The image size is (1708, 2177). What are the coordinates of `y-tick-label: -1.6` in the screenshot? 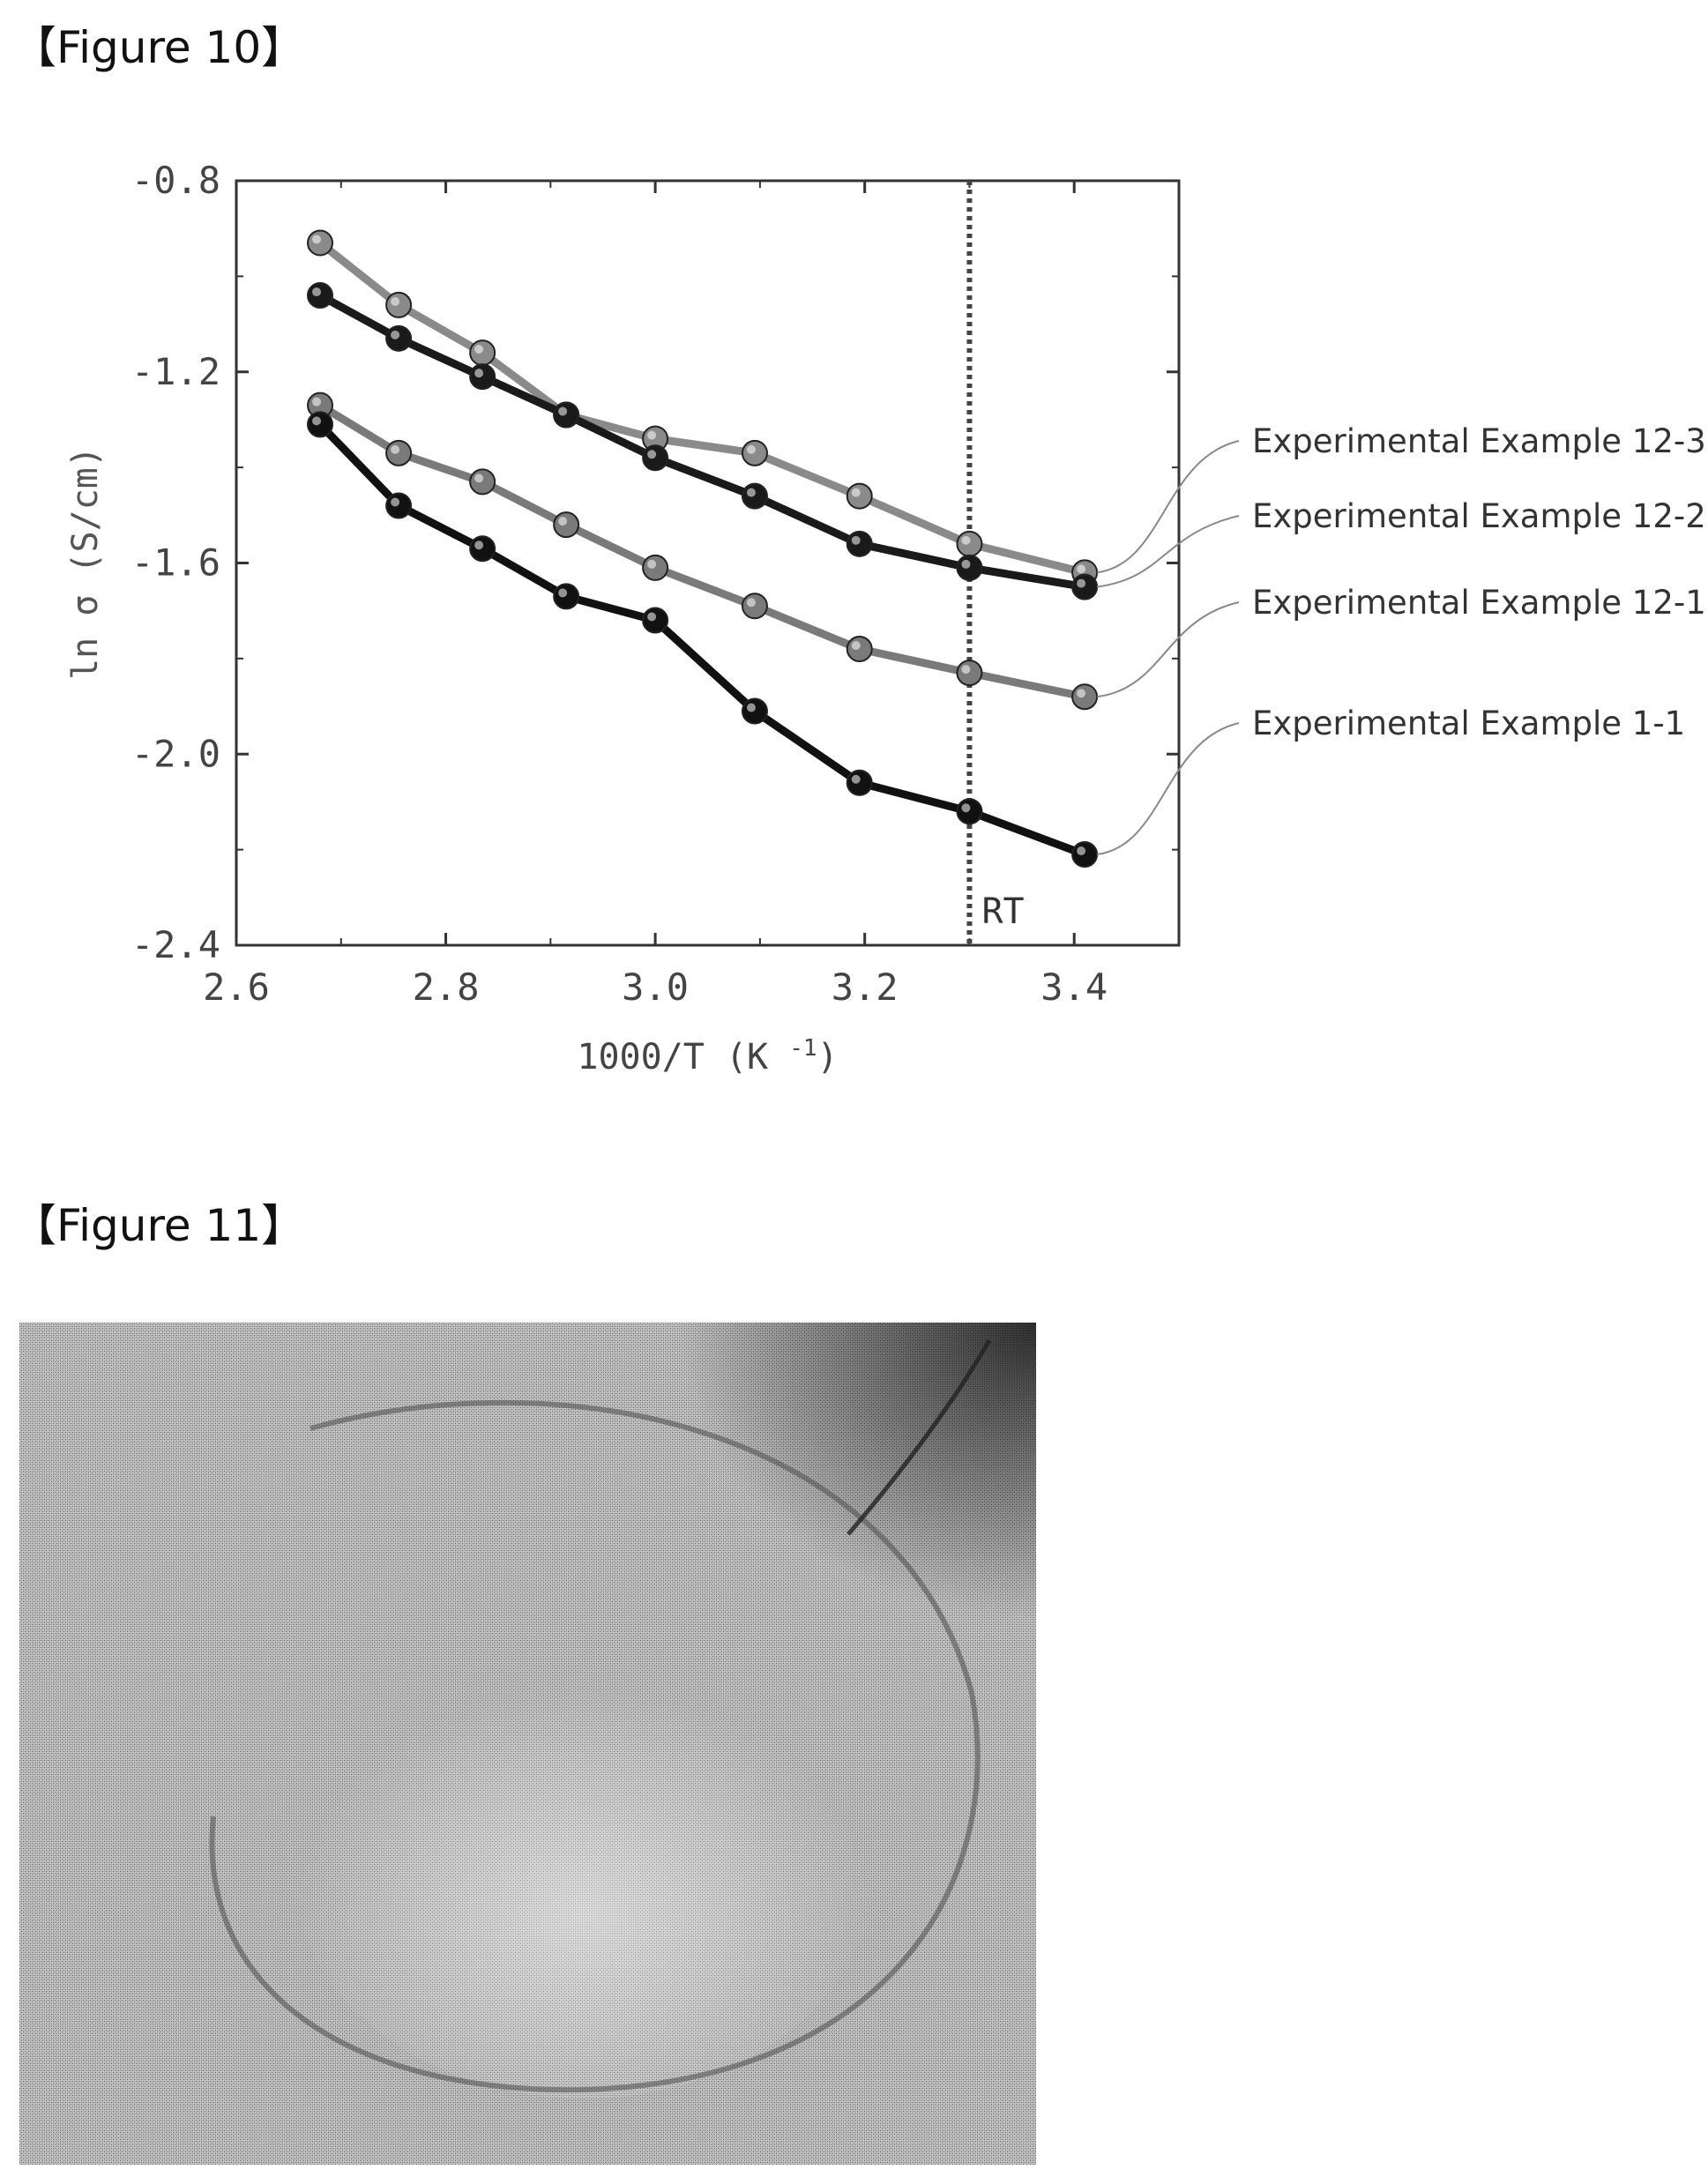 It's located at (175, 563).